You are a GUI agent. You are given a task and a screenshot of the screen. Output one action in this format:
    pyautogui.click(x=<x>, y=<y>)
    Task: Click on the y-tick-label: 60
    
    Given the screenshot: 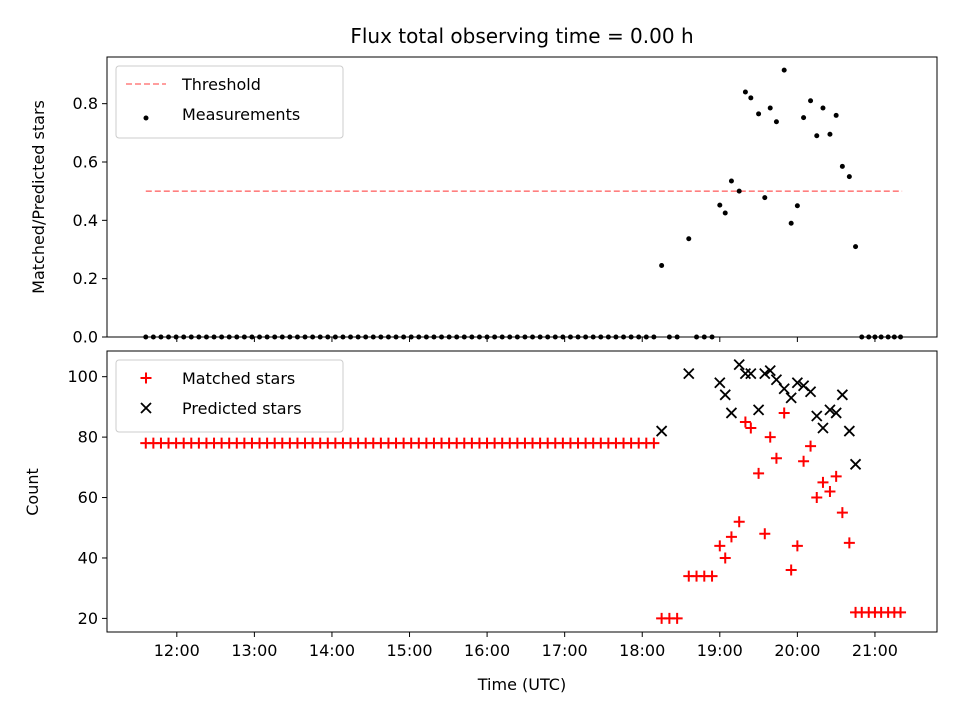 What is the action you would take?
    pyautogui.click(x=88, y=497)
    